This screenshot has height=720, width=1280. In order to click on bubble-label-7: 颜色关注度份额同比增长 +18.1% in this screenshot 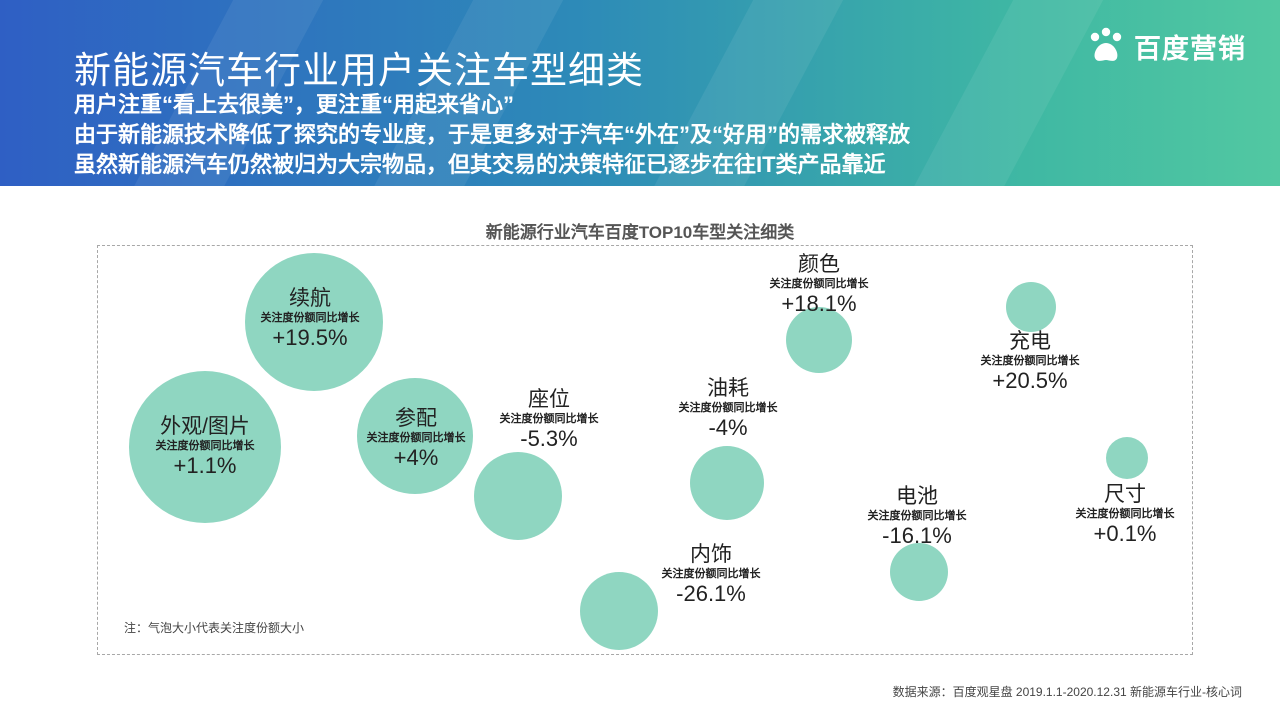, I will do `click(819, 284)`.